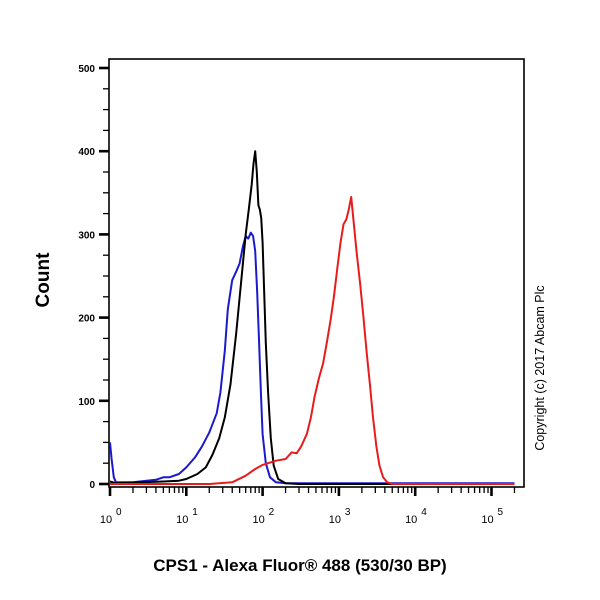 The width and height of the screenshot is (600, 600). What do you see at coordinates (119, 512) in the screenshot?
I see `x-tick-exponent: 0` at bounding box center [119, 512].